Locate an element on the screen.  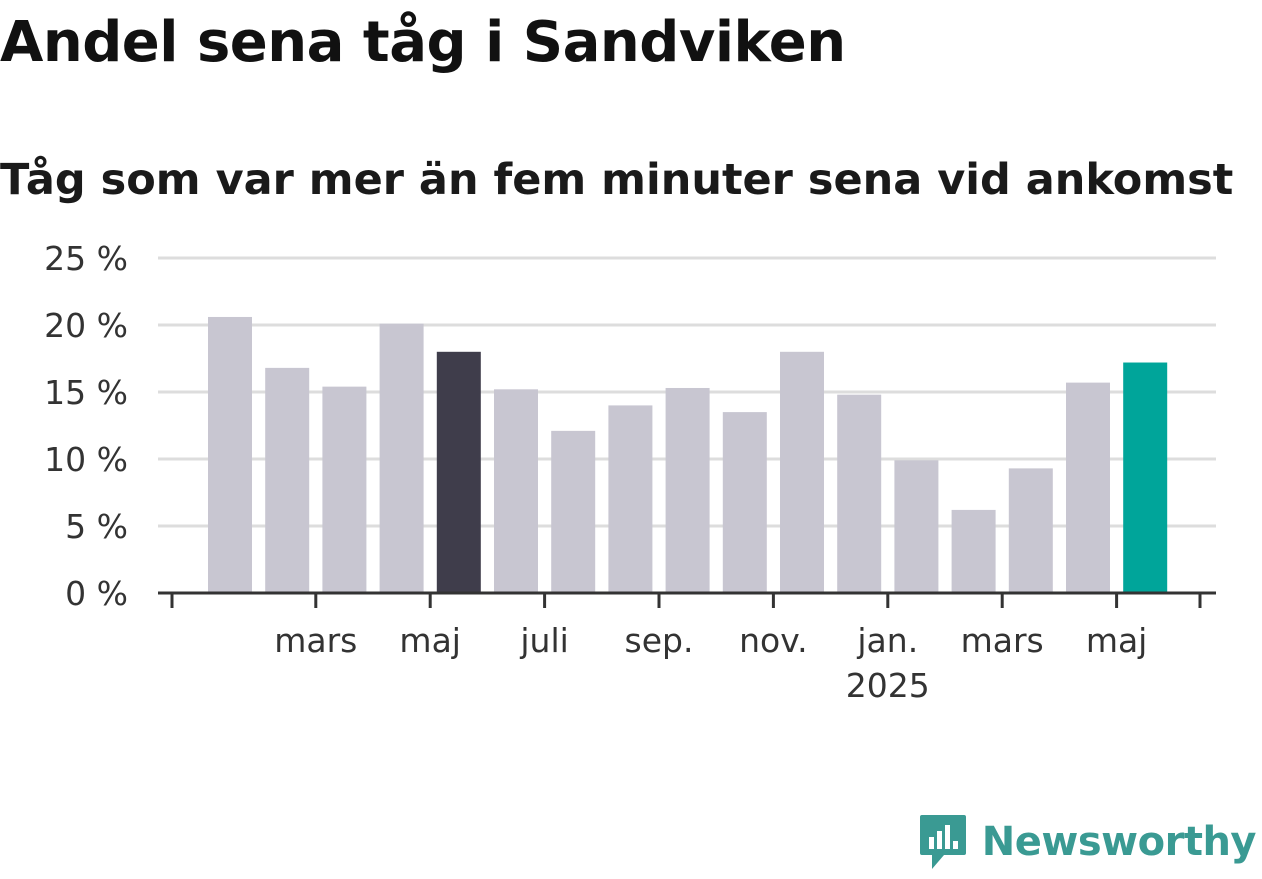
x-tick-label: juli is located at coordinates (543, 640).